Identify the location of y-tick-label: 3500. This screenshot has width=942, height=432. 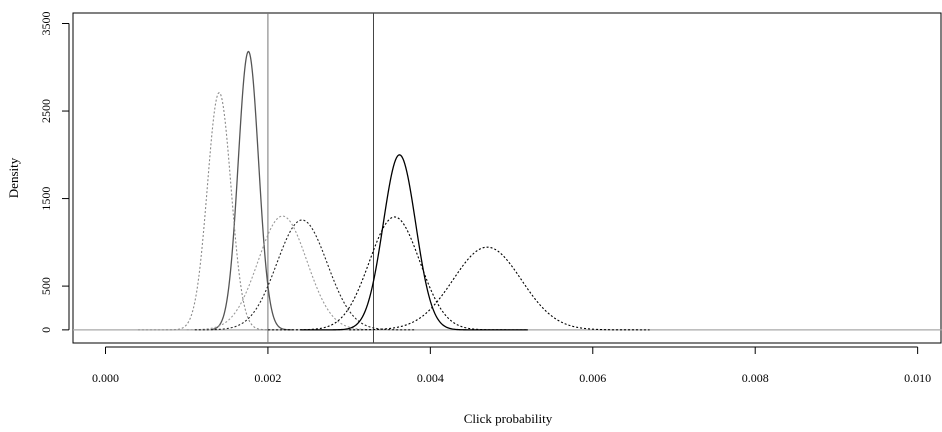
(46, 24).